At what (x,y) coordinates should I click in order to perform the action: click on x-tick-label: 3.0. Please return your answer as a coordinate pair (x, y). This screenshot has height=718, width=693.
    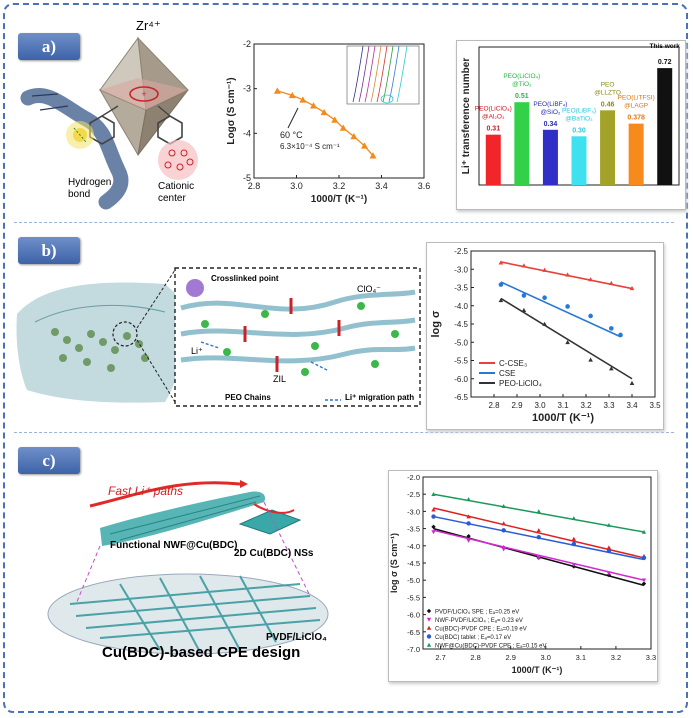
    Looking at the image, I should click on (540, 405).